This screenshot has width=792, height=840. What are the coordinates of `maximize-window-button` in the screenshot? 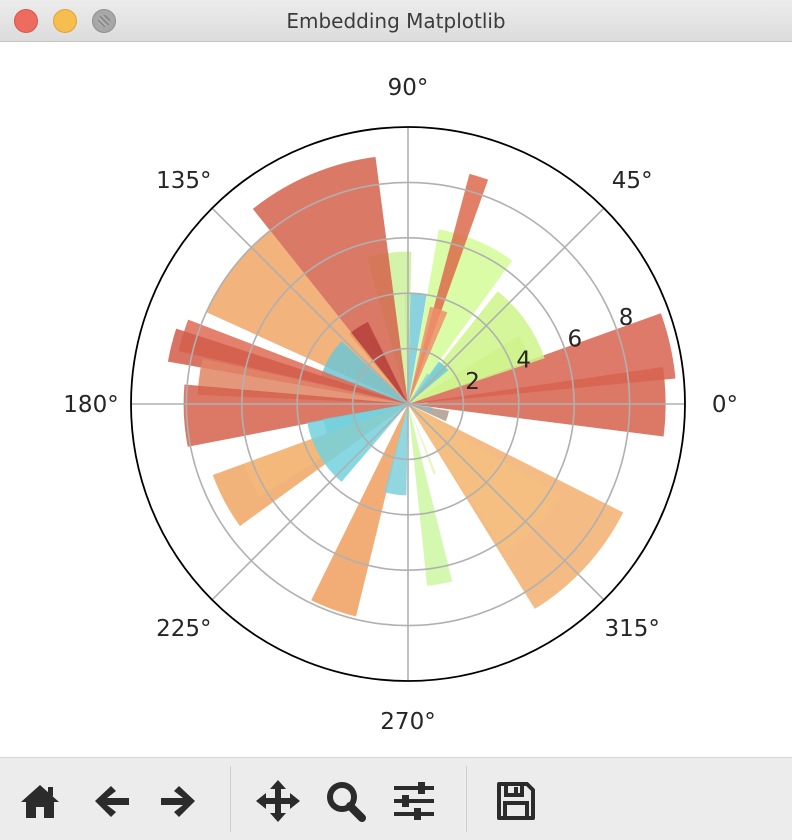 It's located at (104, 21).